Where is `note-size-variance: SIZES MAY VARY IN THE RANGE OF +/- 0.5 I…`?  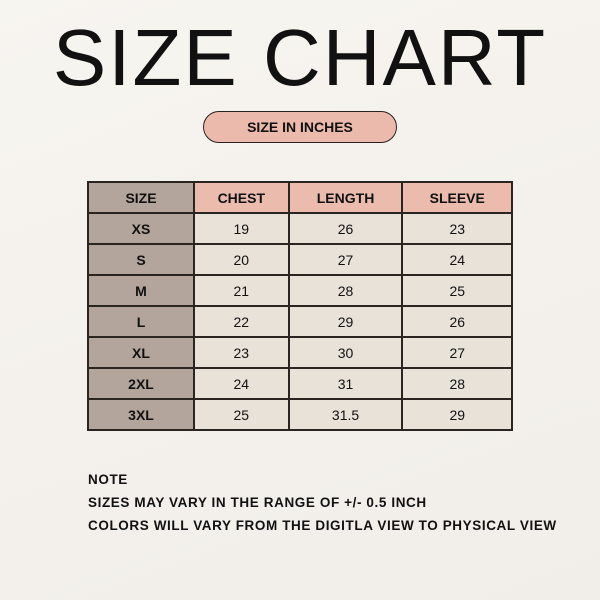 note-size-variance: SIZES MAY VARY IN THE RANGE OF +/- 0.5 I… is located at coordinates (257, 502).